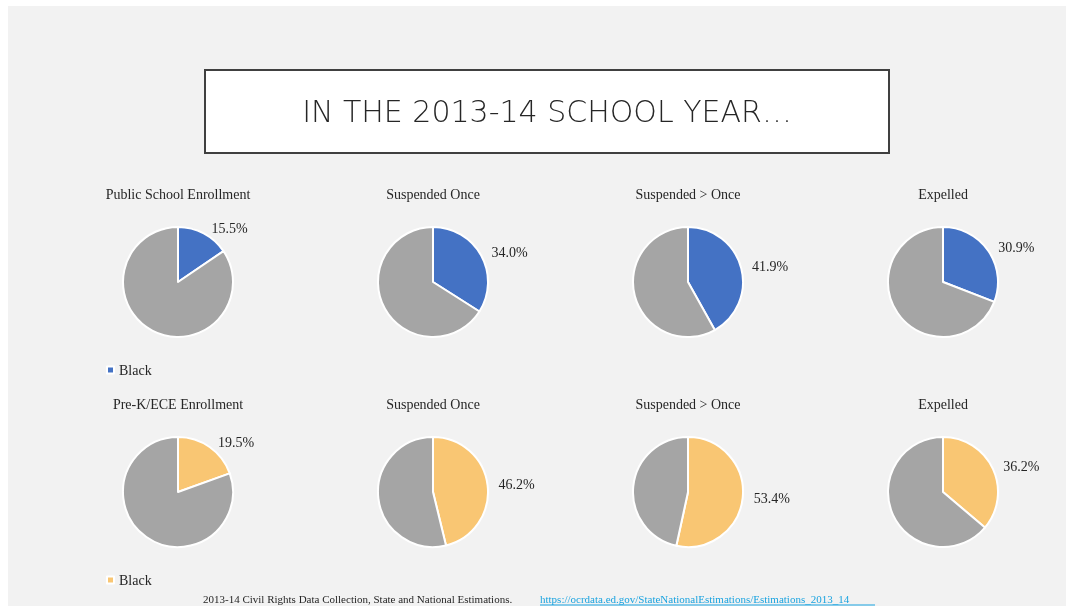 The image size is (1074, 606). Describe the element at coordinates (1021, 466) in the screenshot. I see `data-label: 36.2%` at that location.